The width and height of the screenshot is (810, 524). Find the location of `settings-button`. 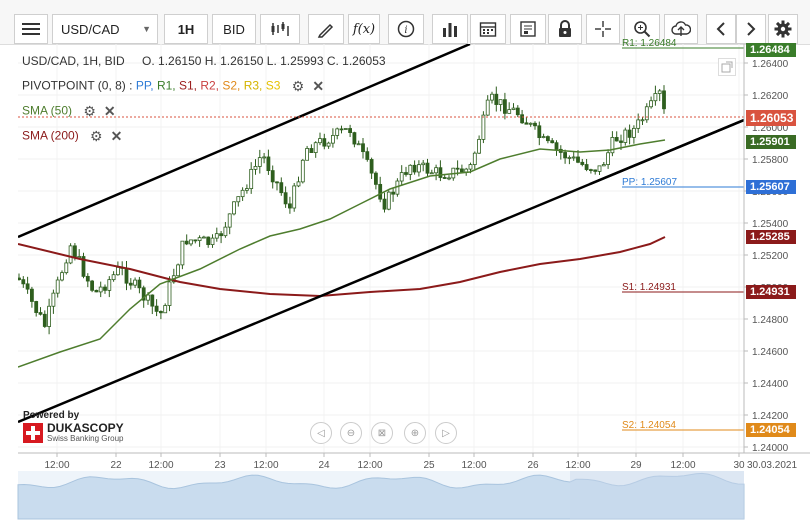

settings-button is located at coordinates (783, 29).